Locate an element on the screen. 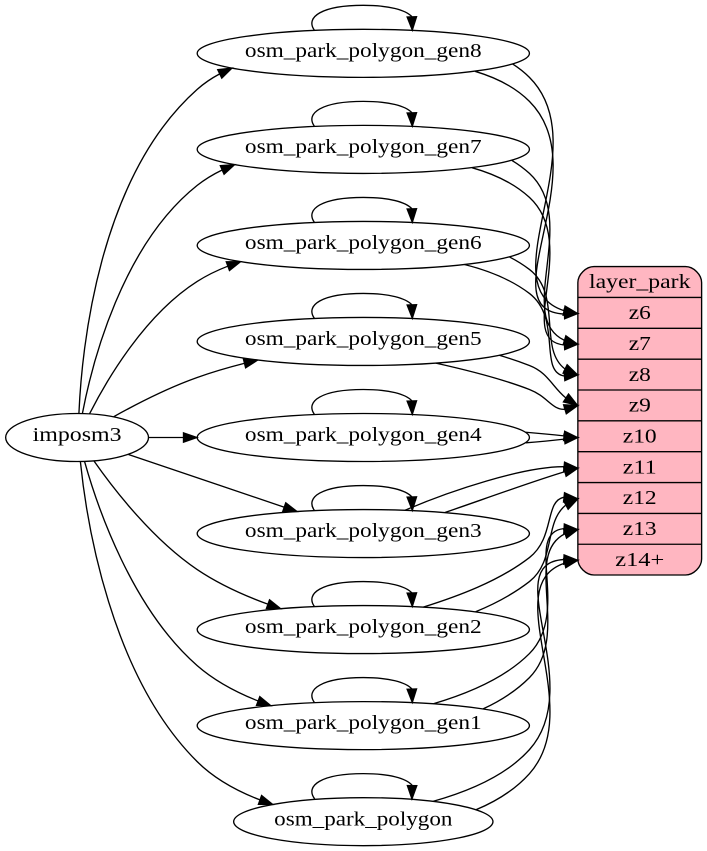 This screenshot has width=707, height=851. svg-text: osm_park_polygon_gen6 is located at coordinates (363, 243).